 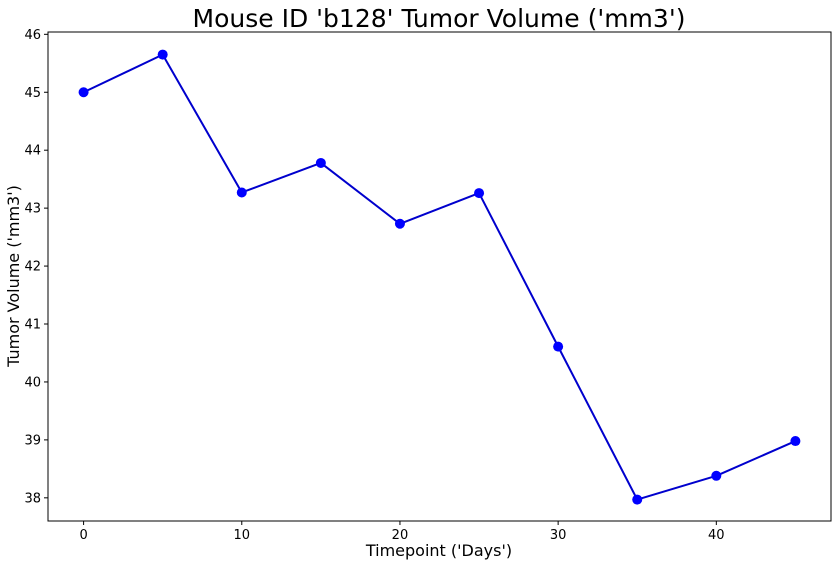 What do you see at coordinates (558, 535) in the screenshot?
I see `x-tick-label: 30` at bounding box center [558, 535].